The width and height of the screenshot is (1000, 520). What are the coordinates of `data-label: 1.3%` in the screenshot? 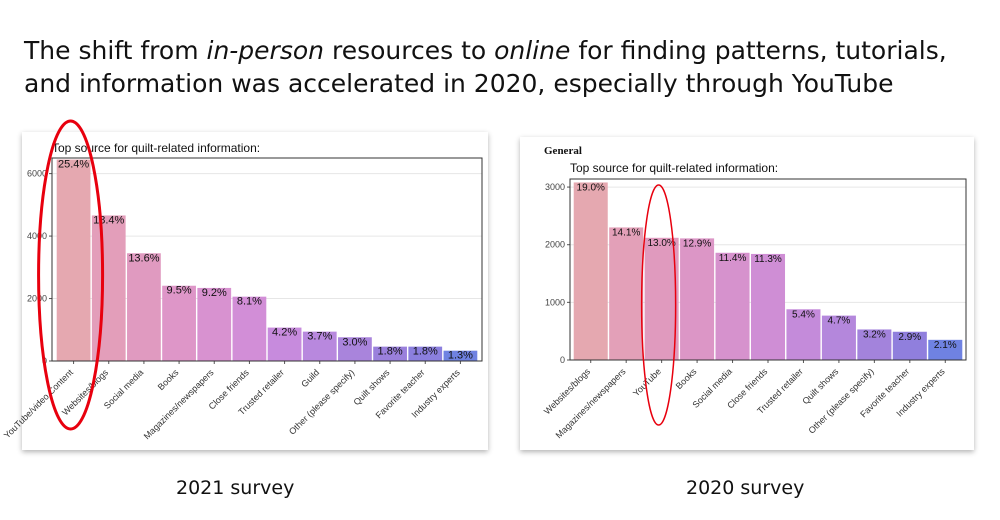 It's located at (460, 356).